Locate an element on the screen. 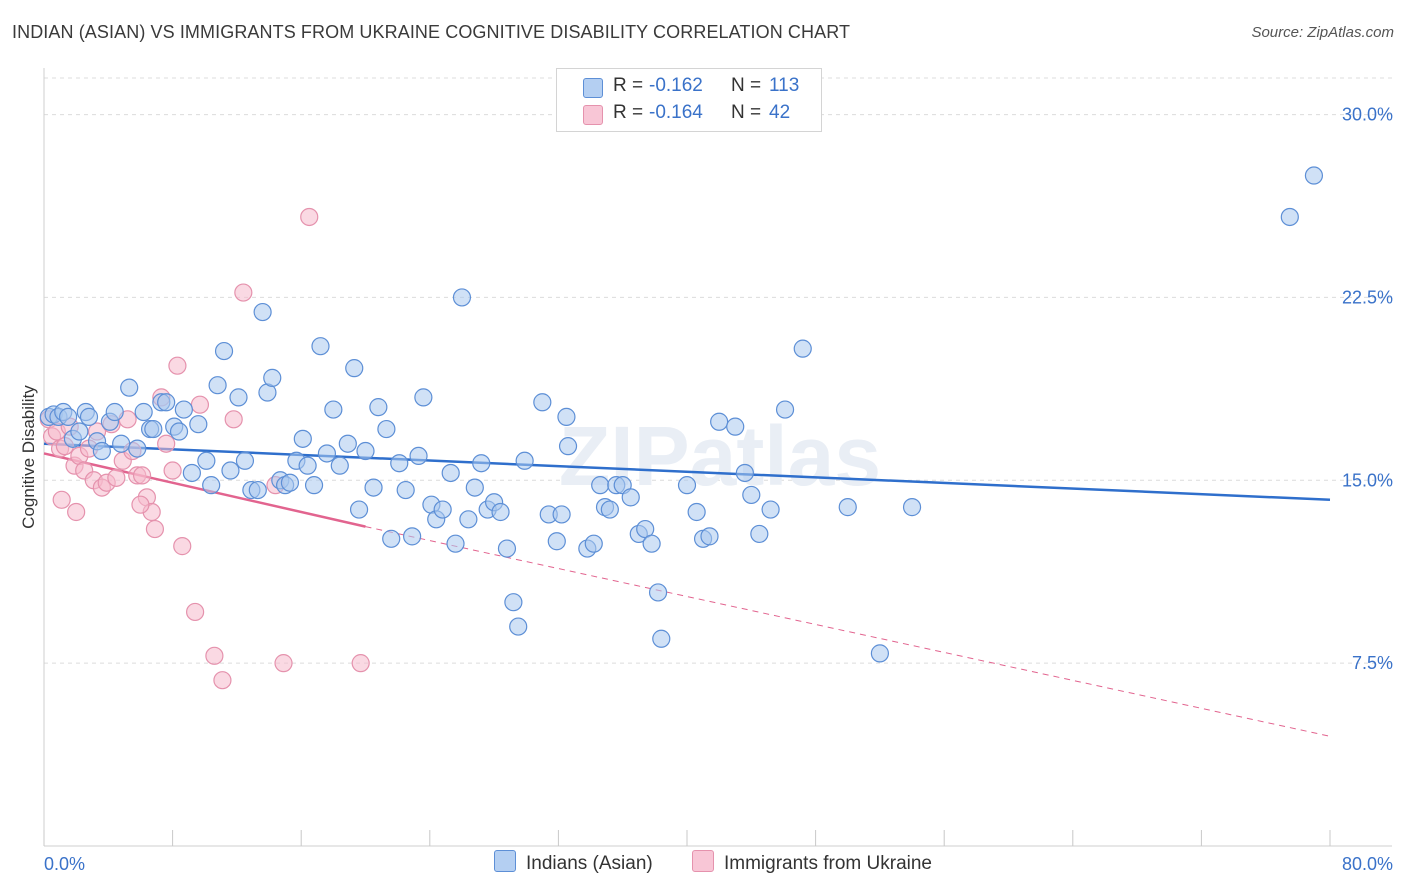  bottom-legend-label: Indians (Asian) is located at coordinates (589, 863).